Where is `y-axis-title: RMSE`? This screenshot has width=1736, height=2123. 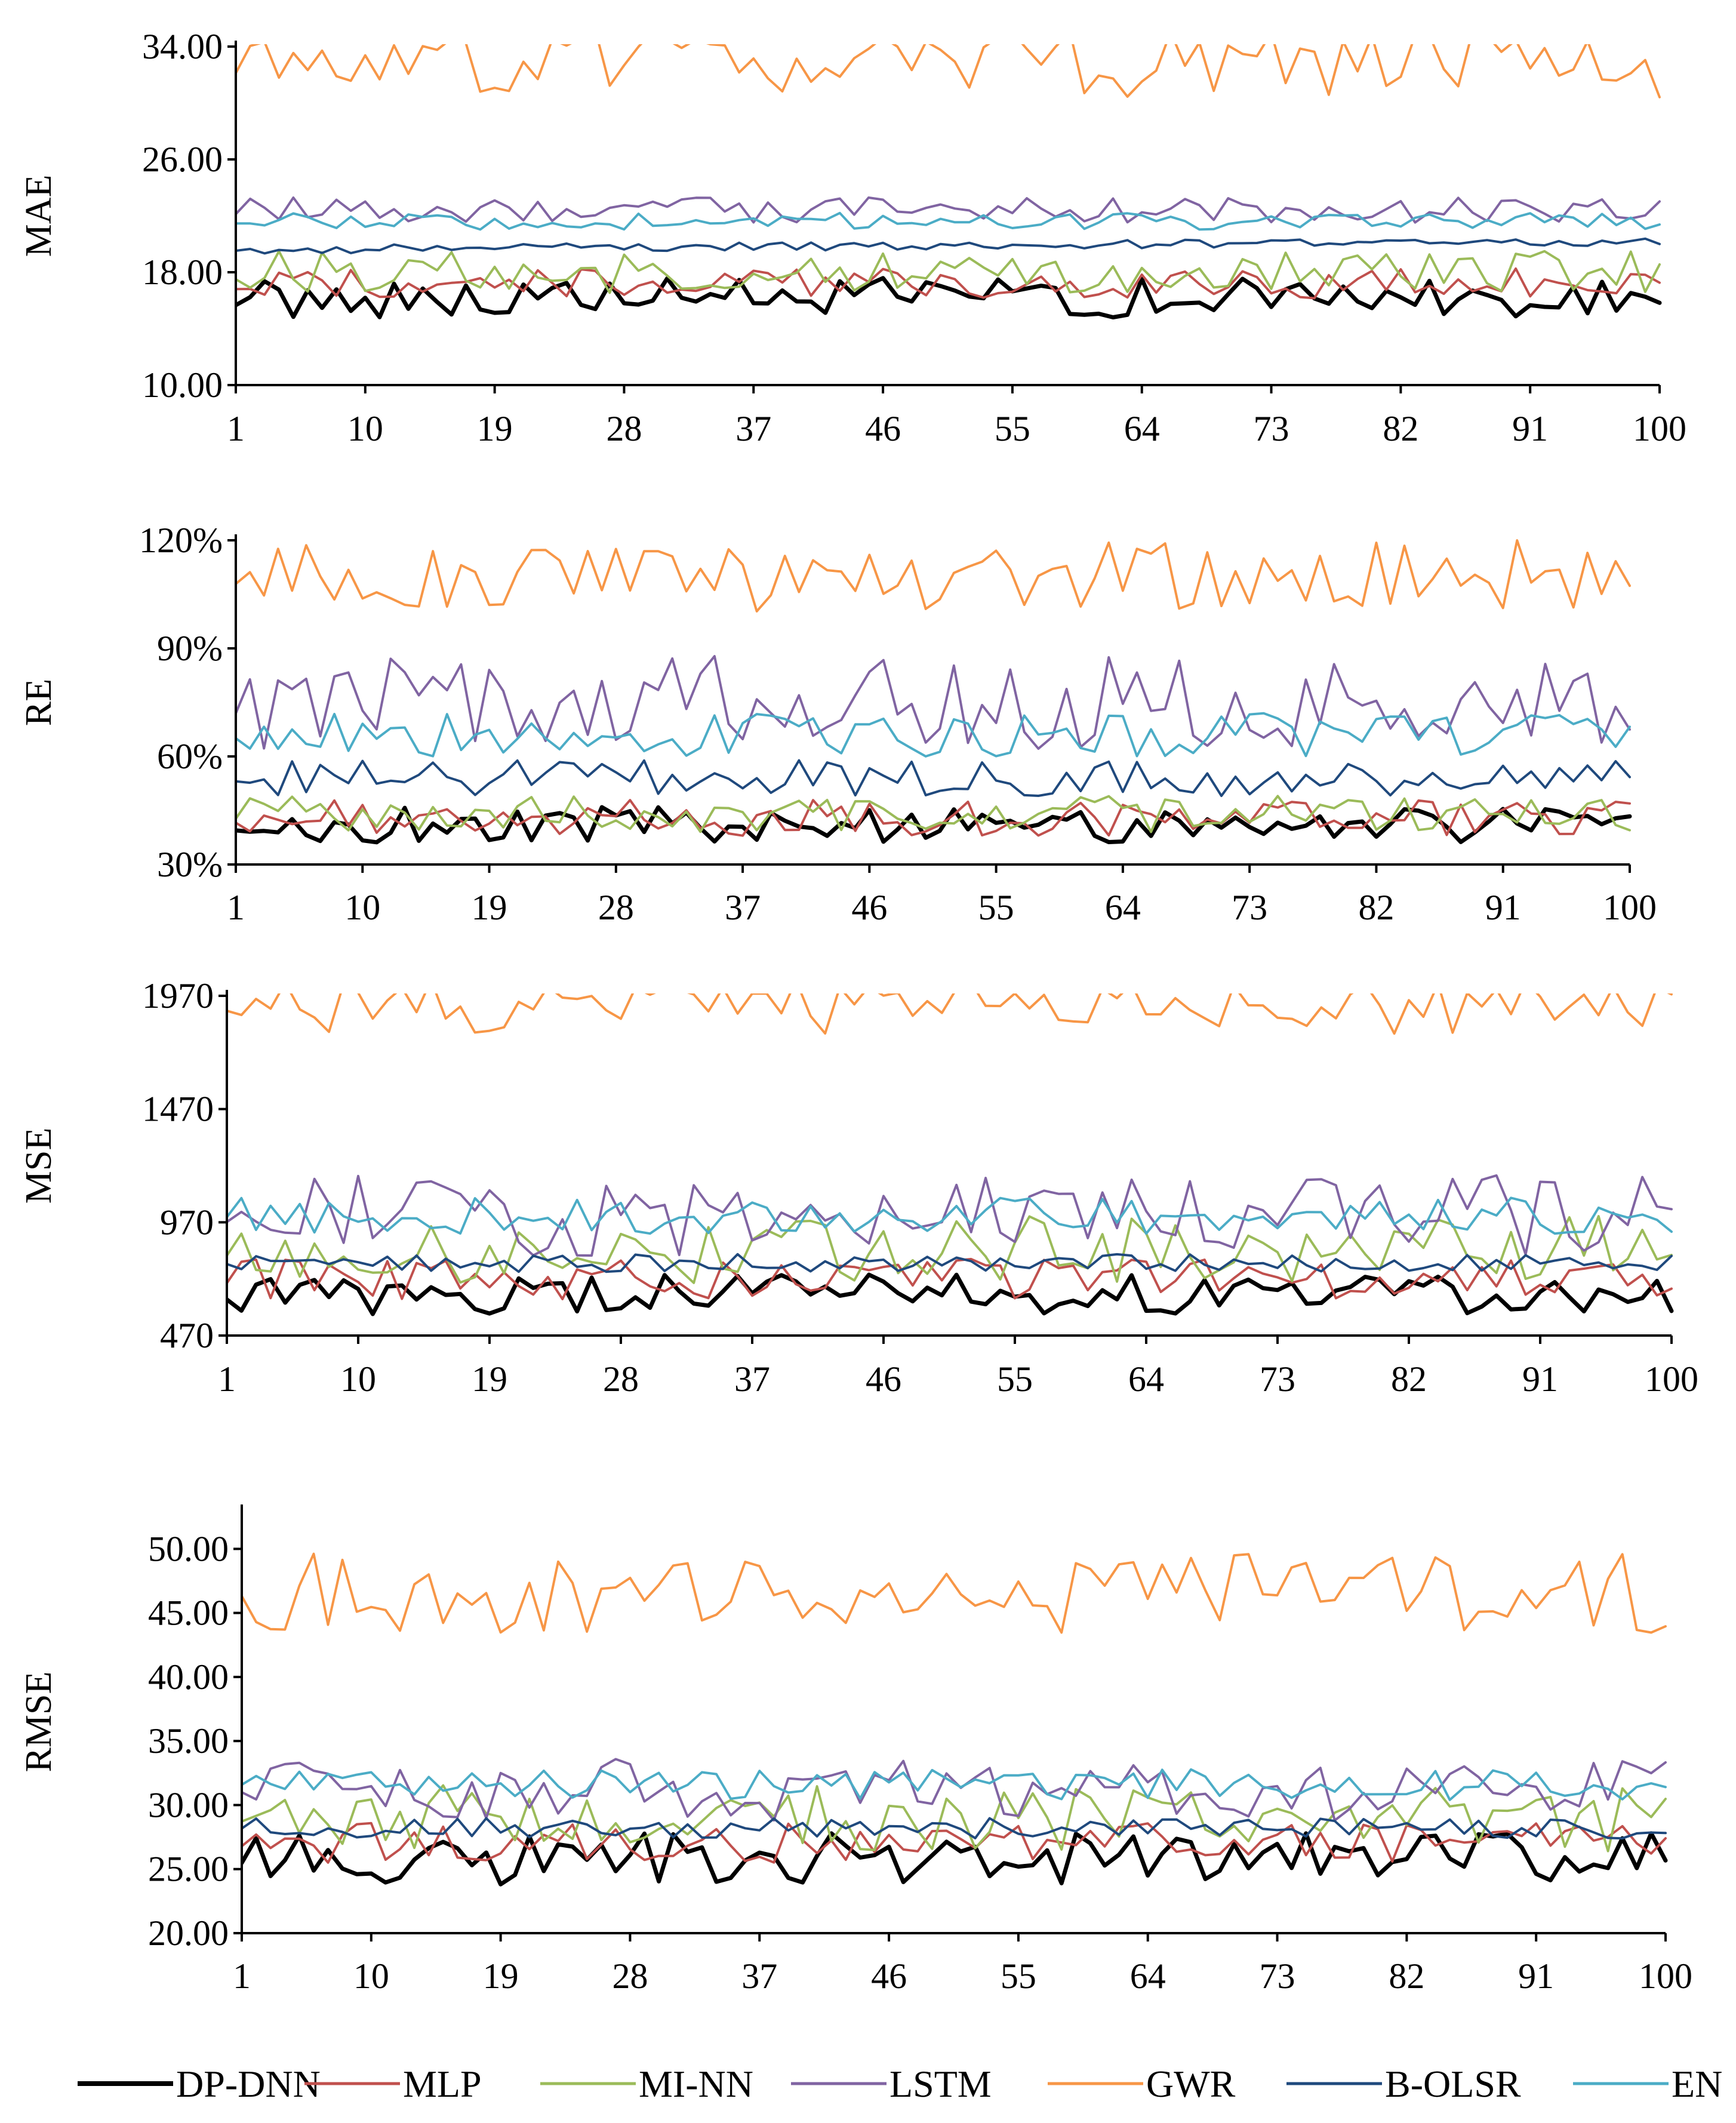 y-axis-title: RMSE is located at coordinates (39, 1722).